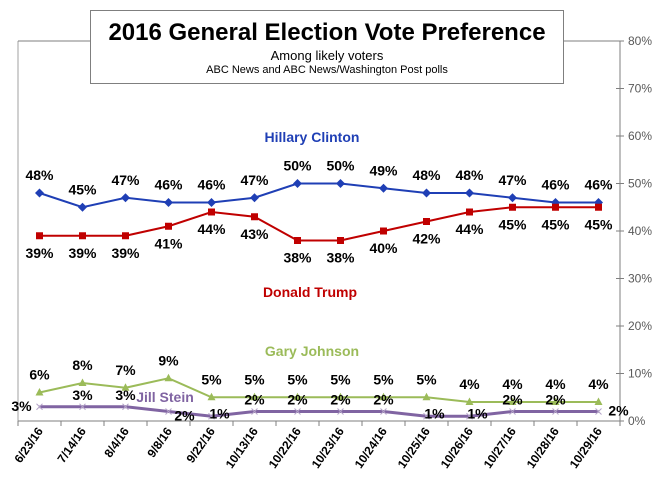  I want to click on x-tick-label: 10/13/16, so click(242, 447).